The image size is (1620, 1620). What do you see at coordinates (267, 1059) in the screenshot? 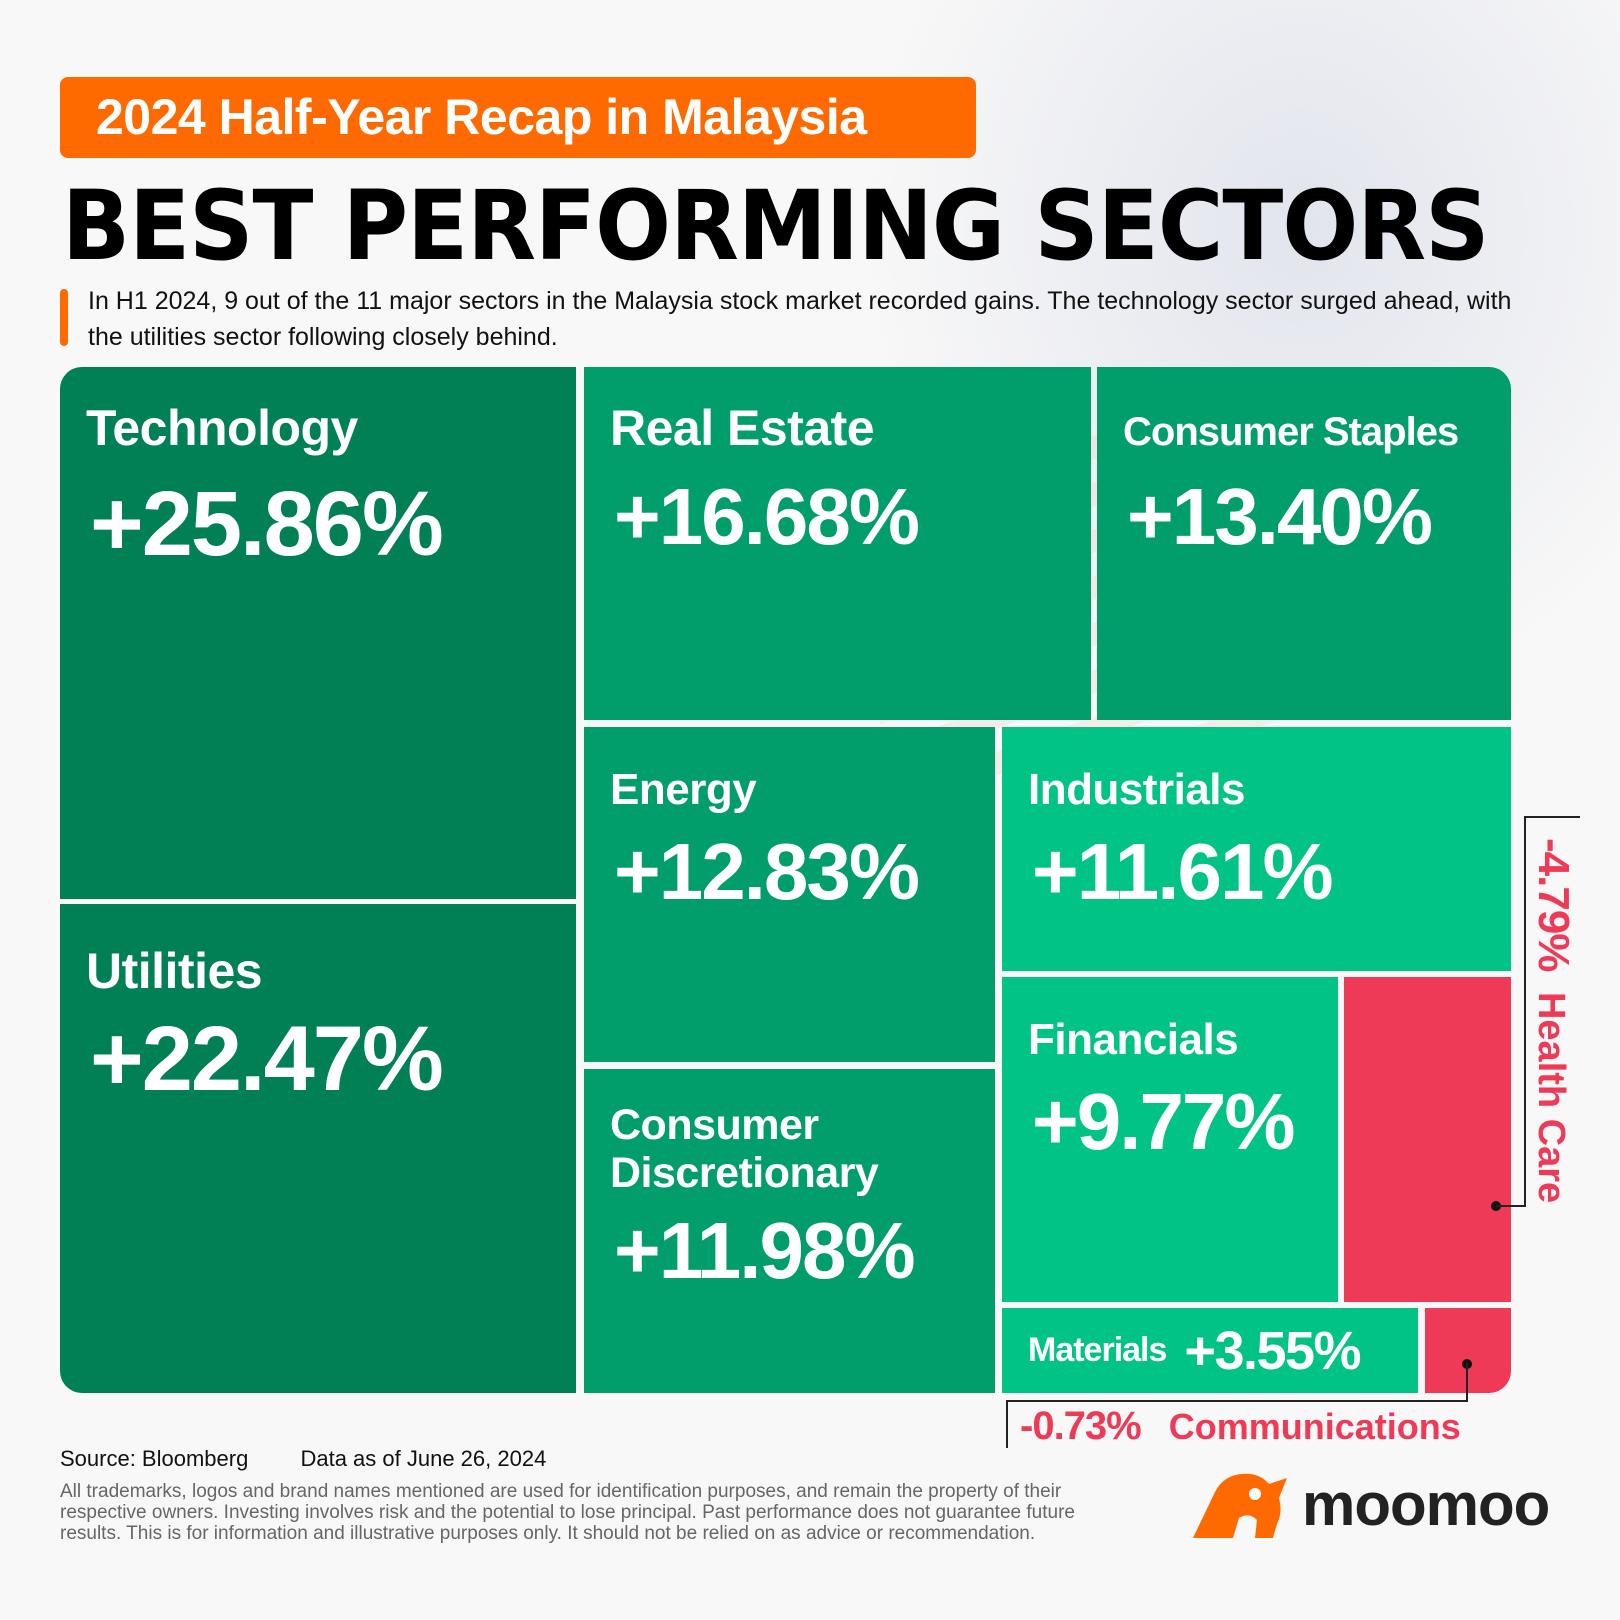
I see `tile-value: +22.47%` at bounding box center [267, 1059].